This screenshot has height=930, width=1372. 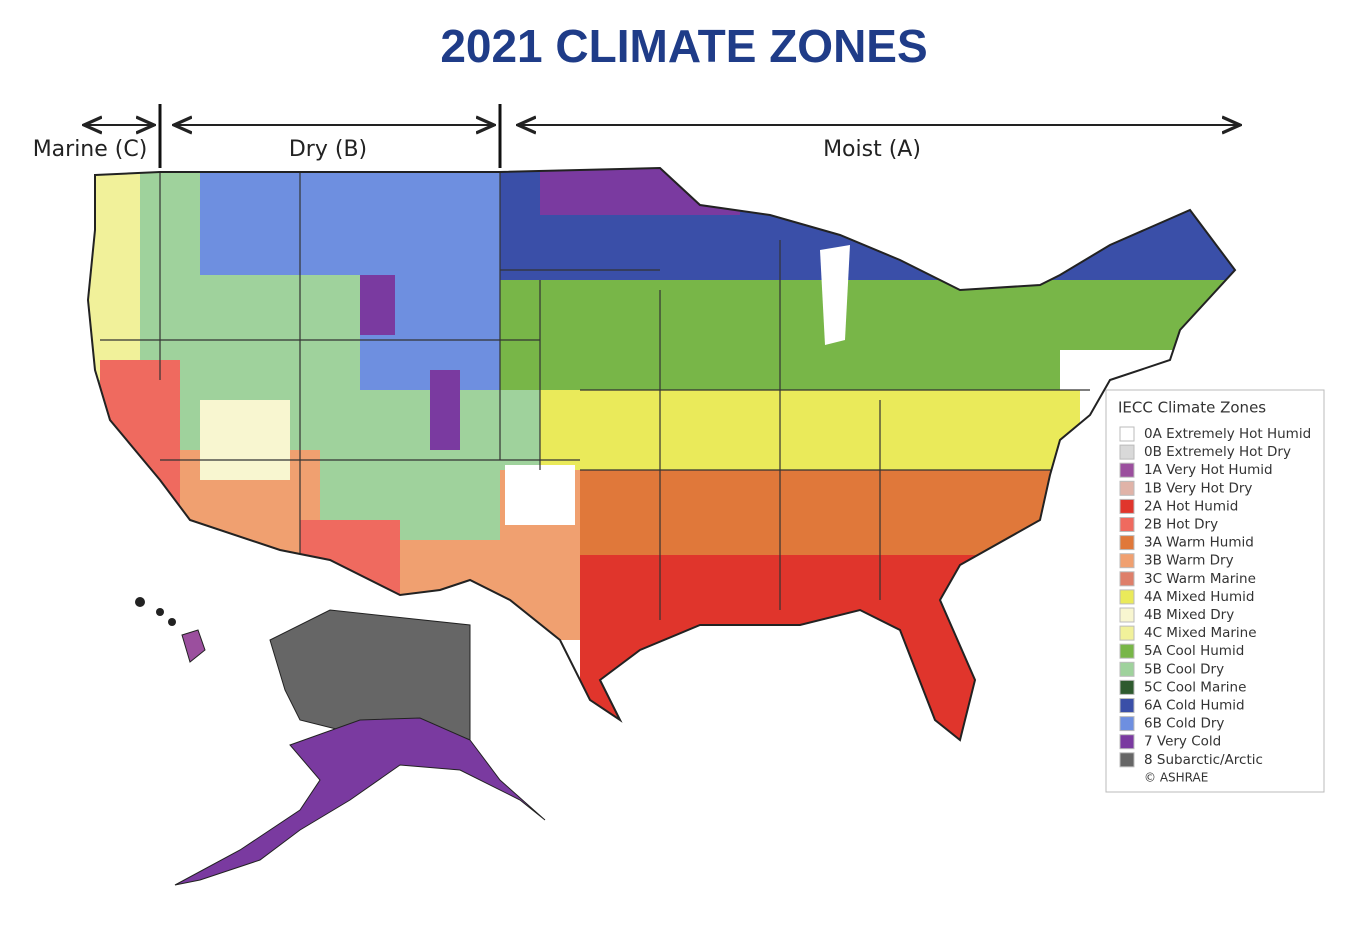 I want to click on lake, so click(x=835, y=295).